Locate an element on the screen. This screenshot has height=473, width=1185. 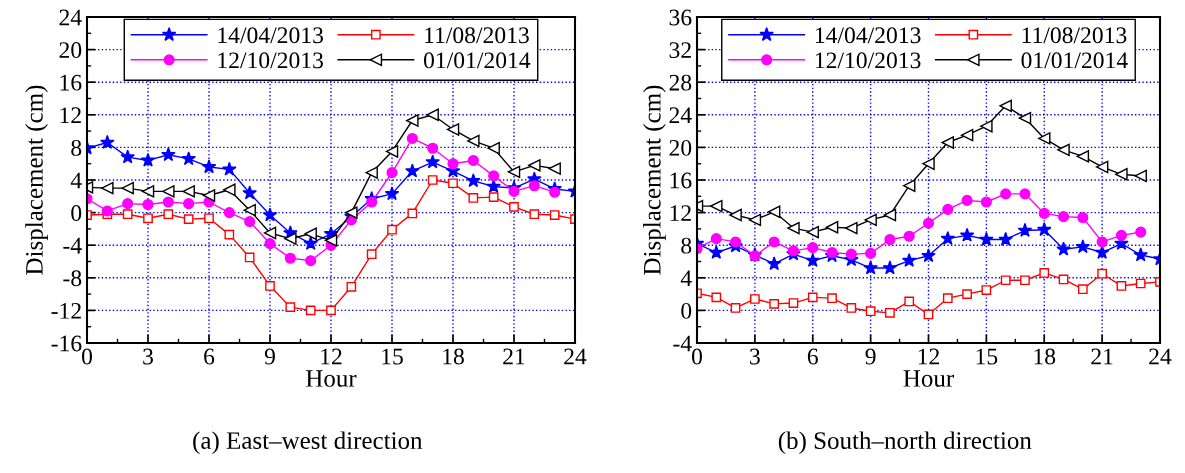
y-tick-label: -8 is located at coordinates (72, 278).